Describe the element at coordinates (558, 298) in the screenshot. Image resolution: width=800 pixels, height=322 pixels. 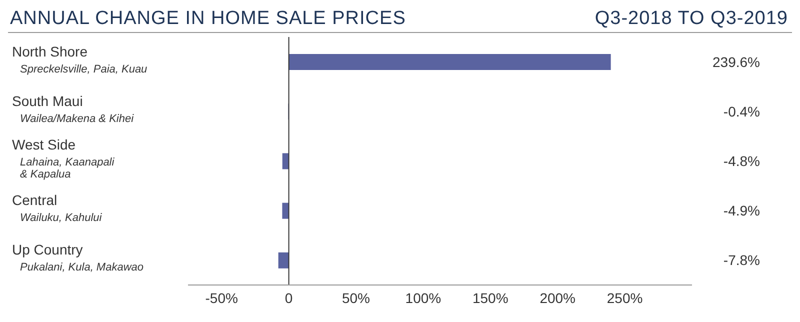
I see `x-tick-label: 200%` at that location.